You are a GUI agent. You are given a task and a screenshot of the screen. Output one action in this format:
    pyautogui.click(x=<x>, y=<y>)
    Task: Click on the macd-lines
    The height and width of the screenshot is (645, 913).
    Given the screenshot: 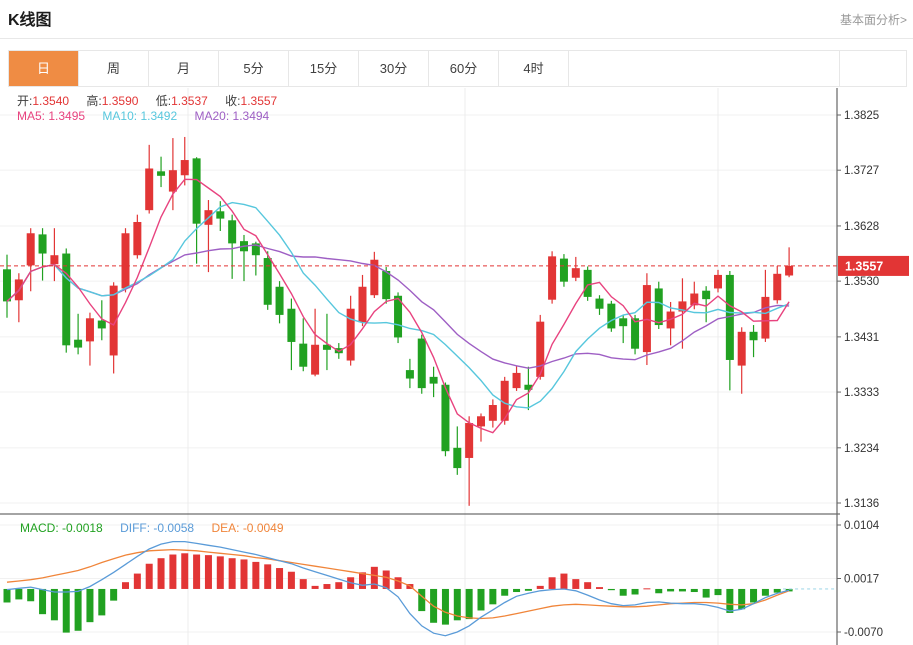 What is the action you would take?
    pyautogui.click(x=421, y=588)
    